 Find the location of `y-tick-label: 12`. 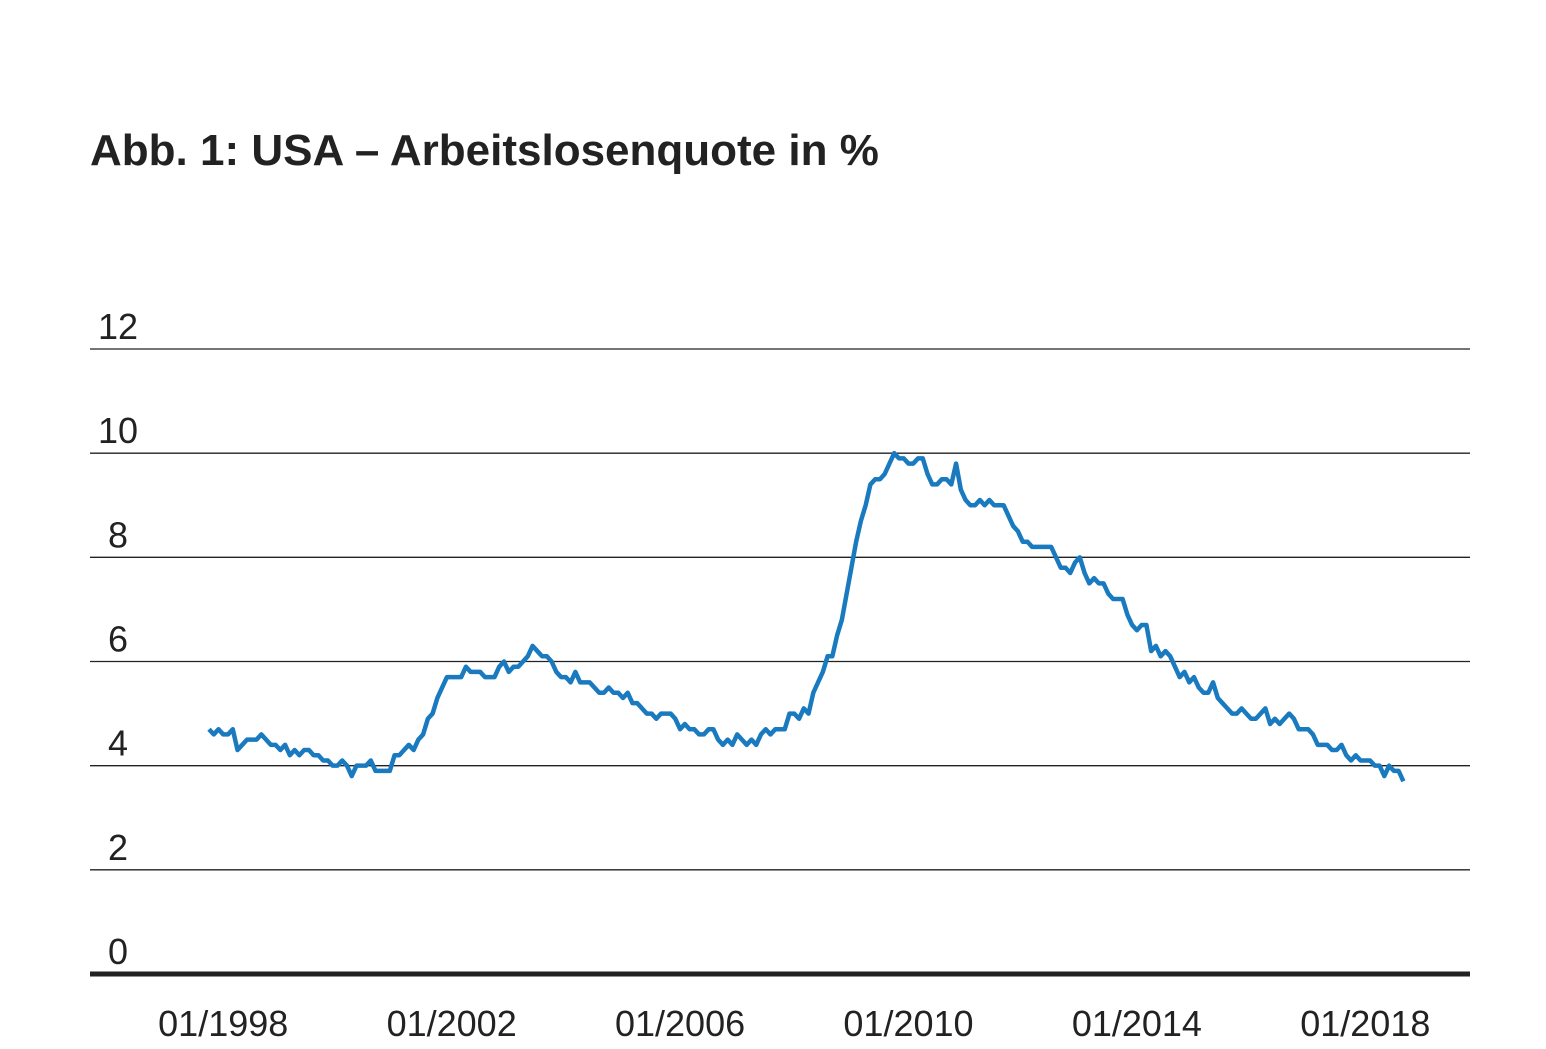

y-tick-label: 12 is located at coordinates (118, 326).